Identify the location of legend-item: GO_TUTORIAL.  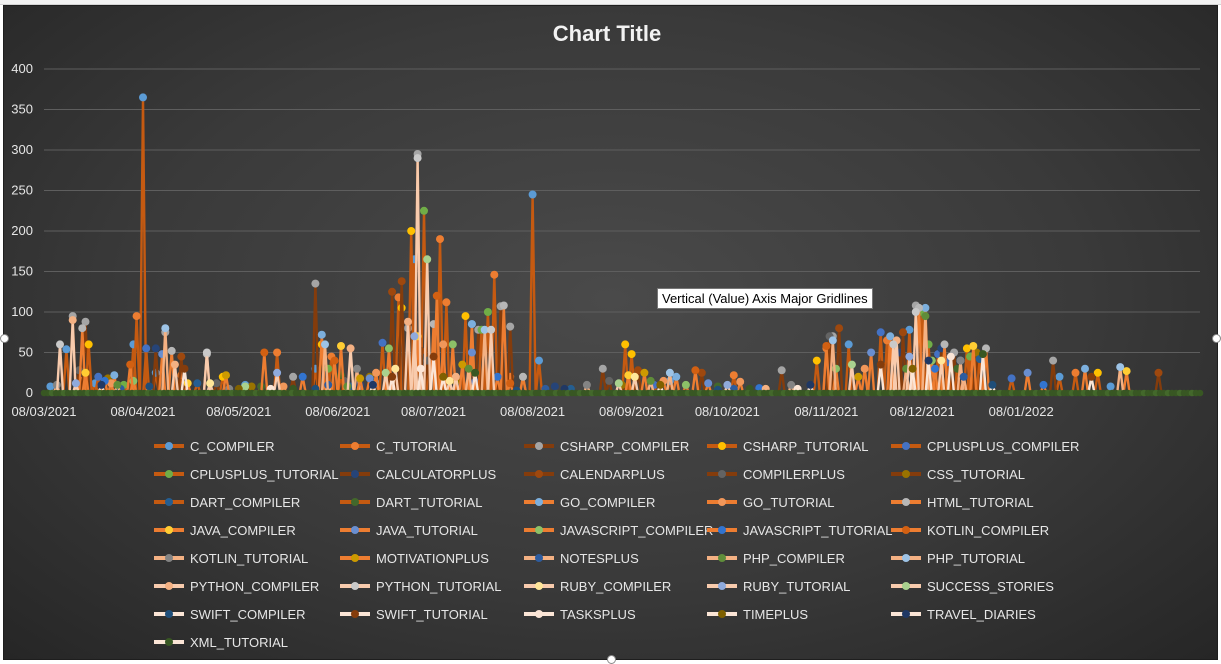
(771, 502).